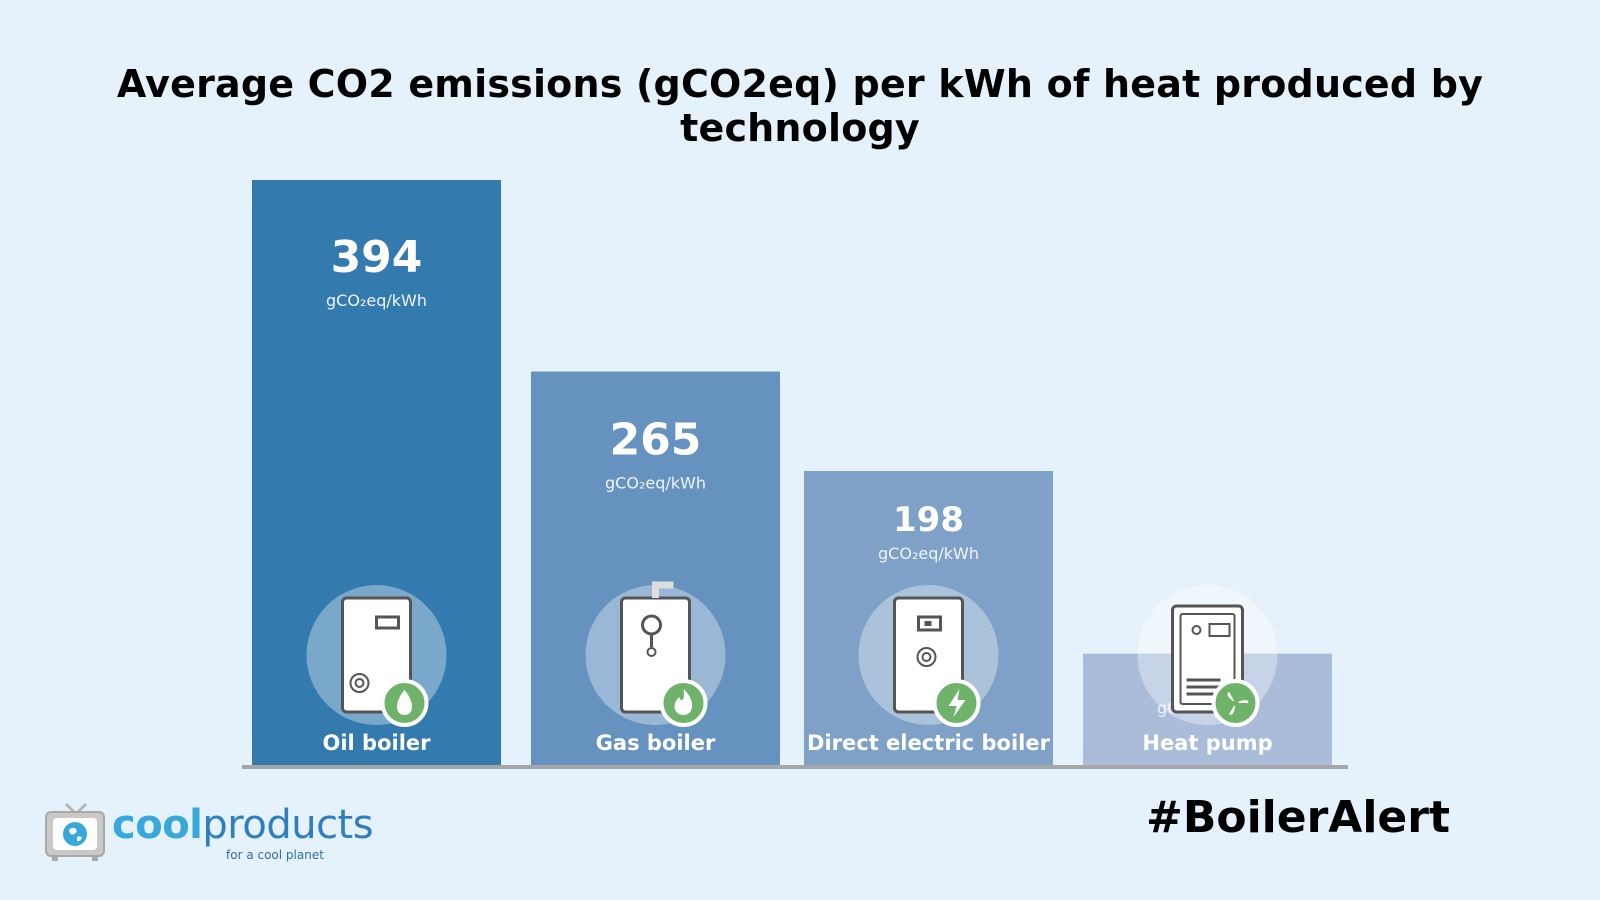 This screenshot has height=900, width=1600. I want to click on hashtag-text: #BoilerAlert, so click(1297, 817).